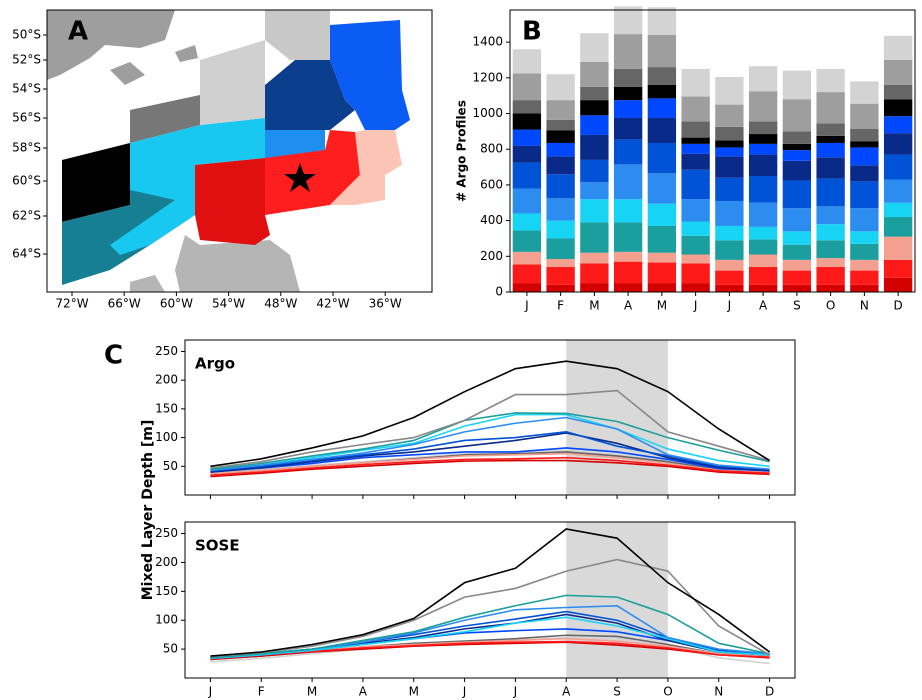  Describe the element at coordinates (26, 254) in the screenshot. I see `lat-tick-label: 64°S` at that location.